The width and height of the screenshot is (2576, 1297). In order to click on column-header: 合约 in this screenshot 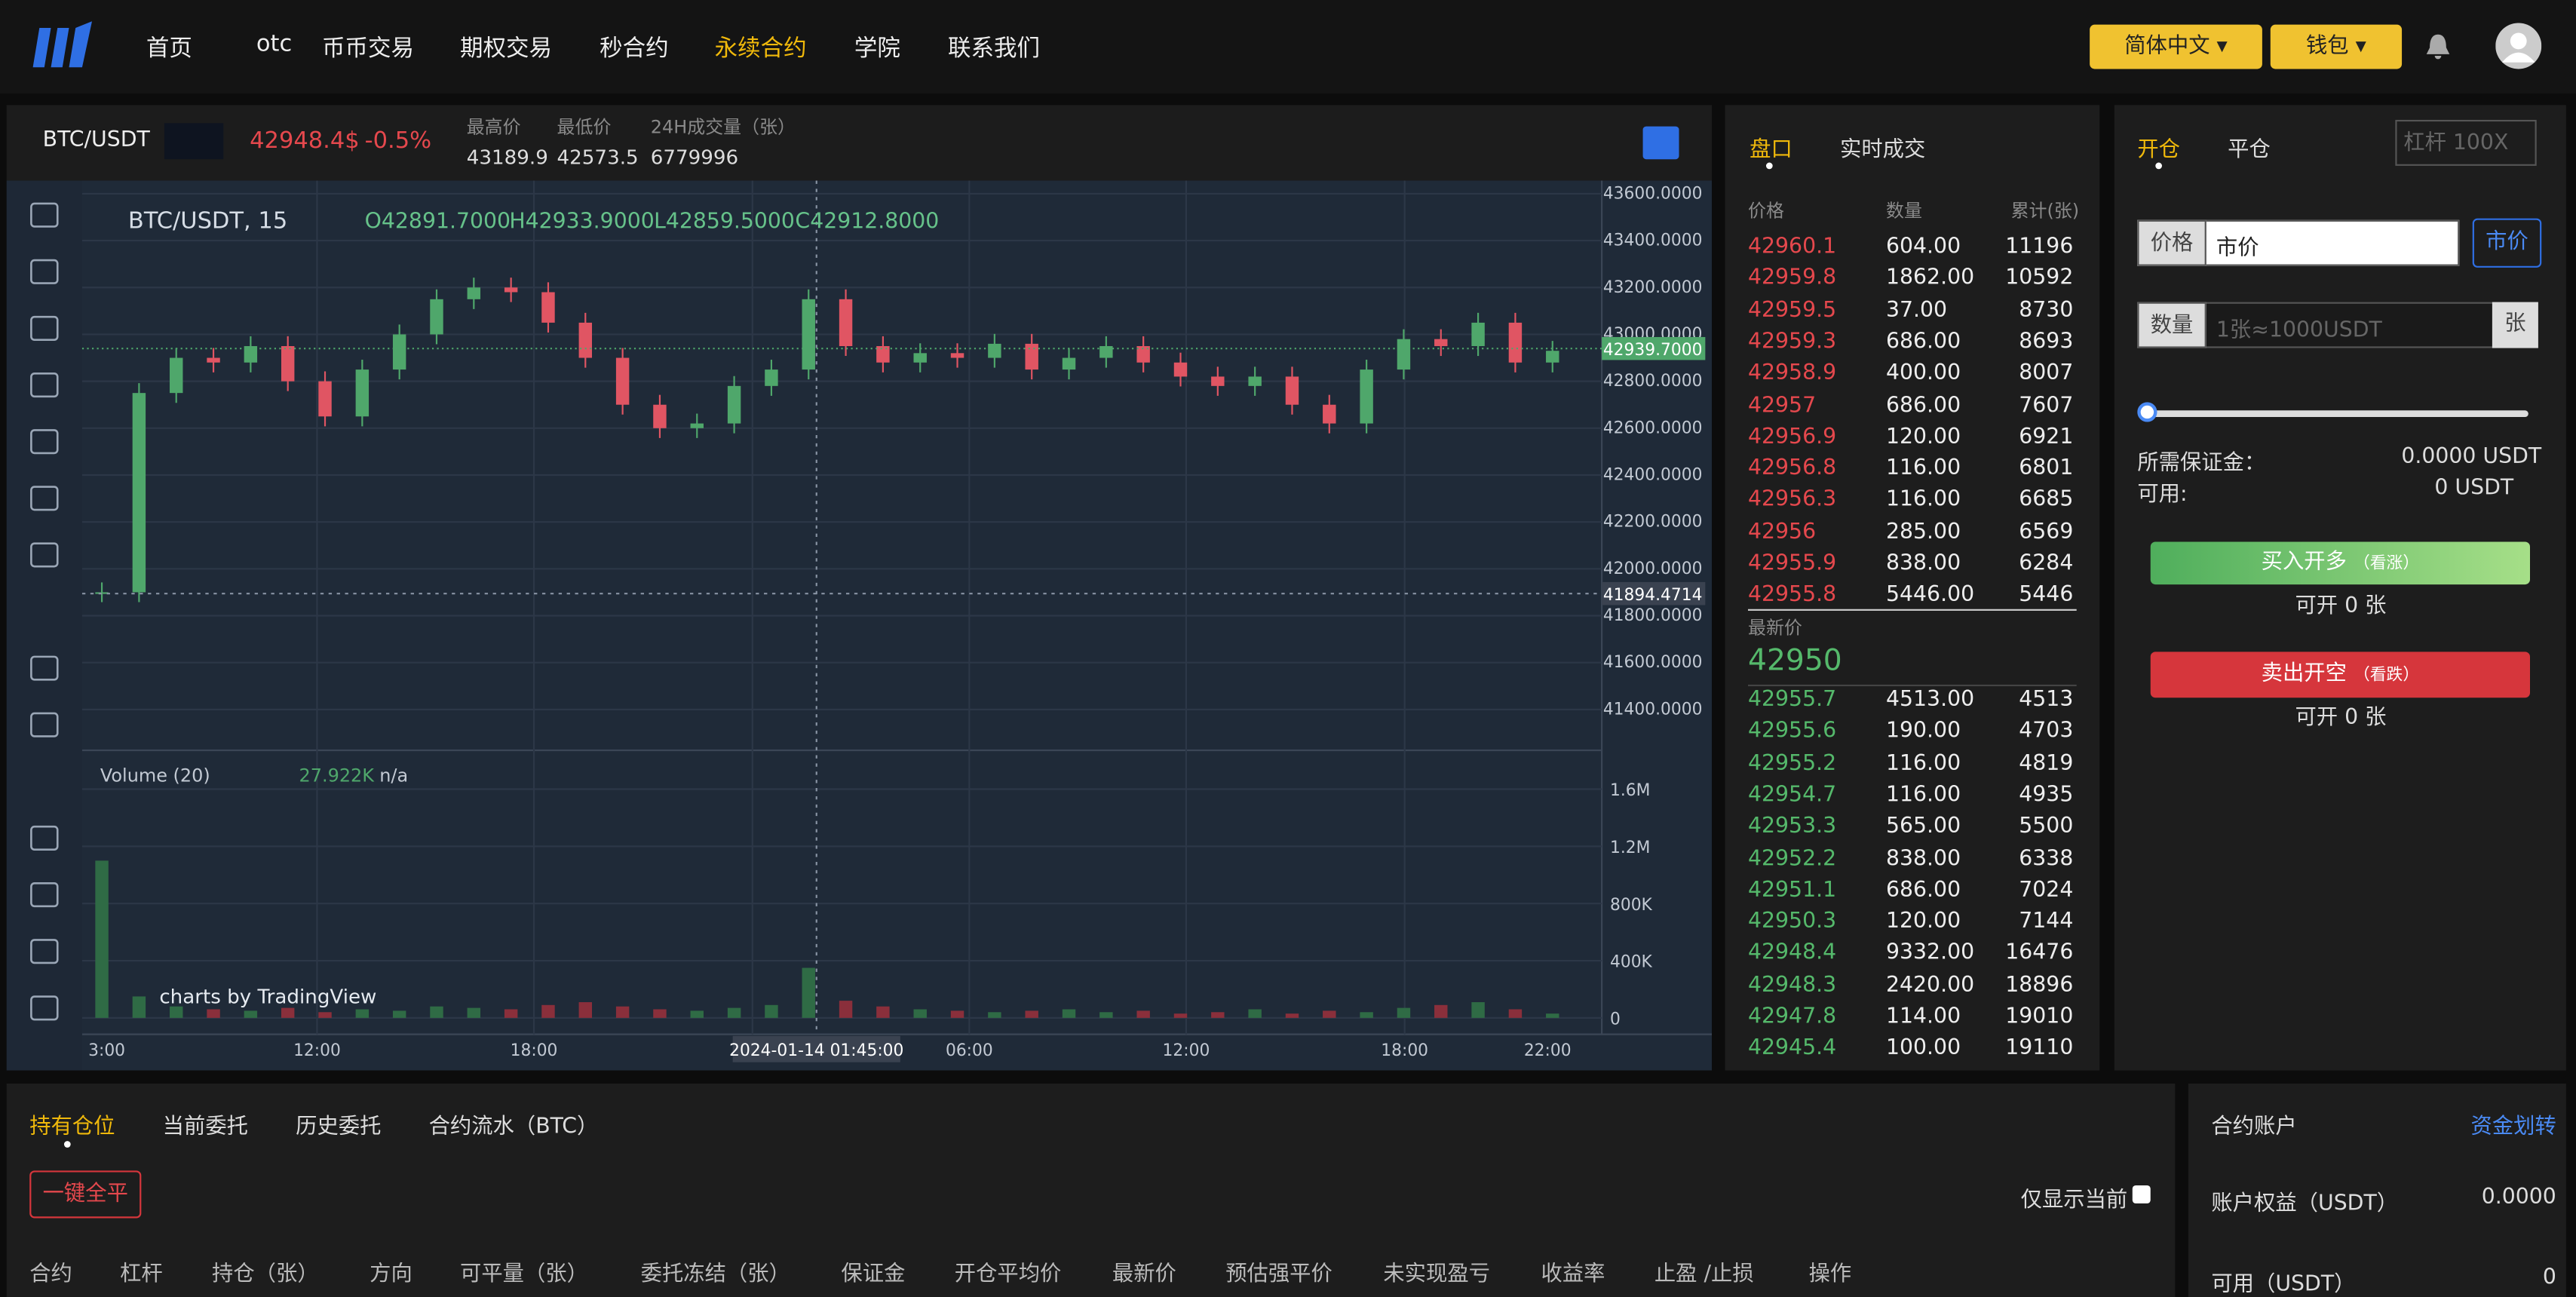, I will do `click(50, 1274)`.